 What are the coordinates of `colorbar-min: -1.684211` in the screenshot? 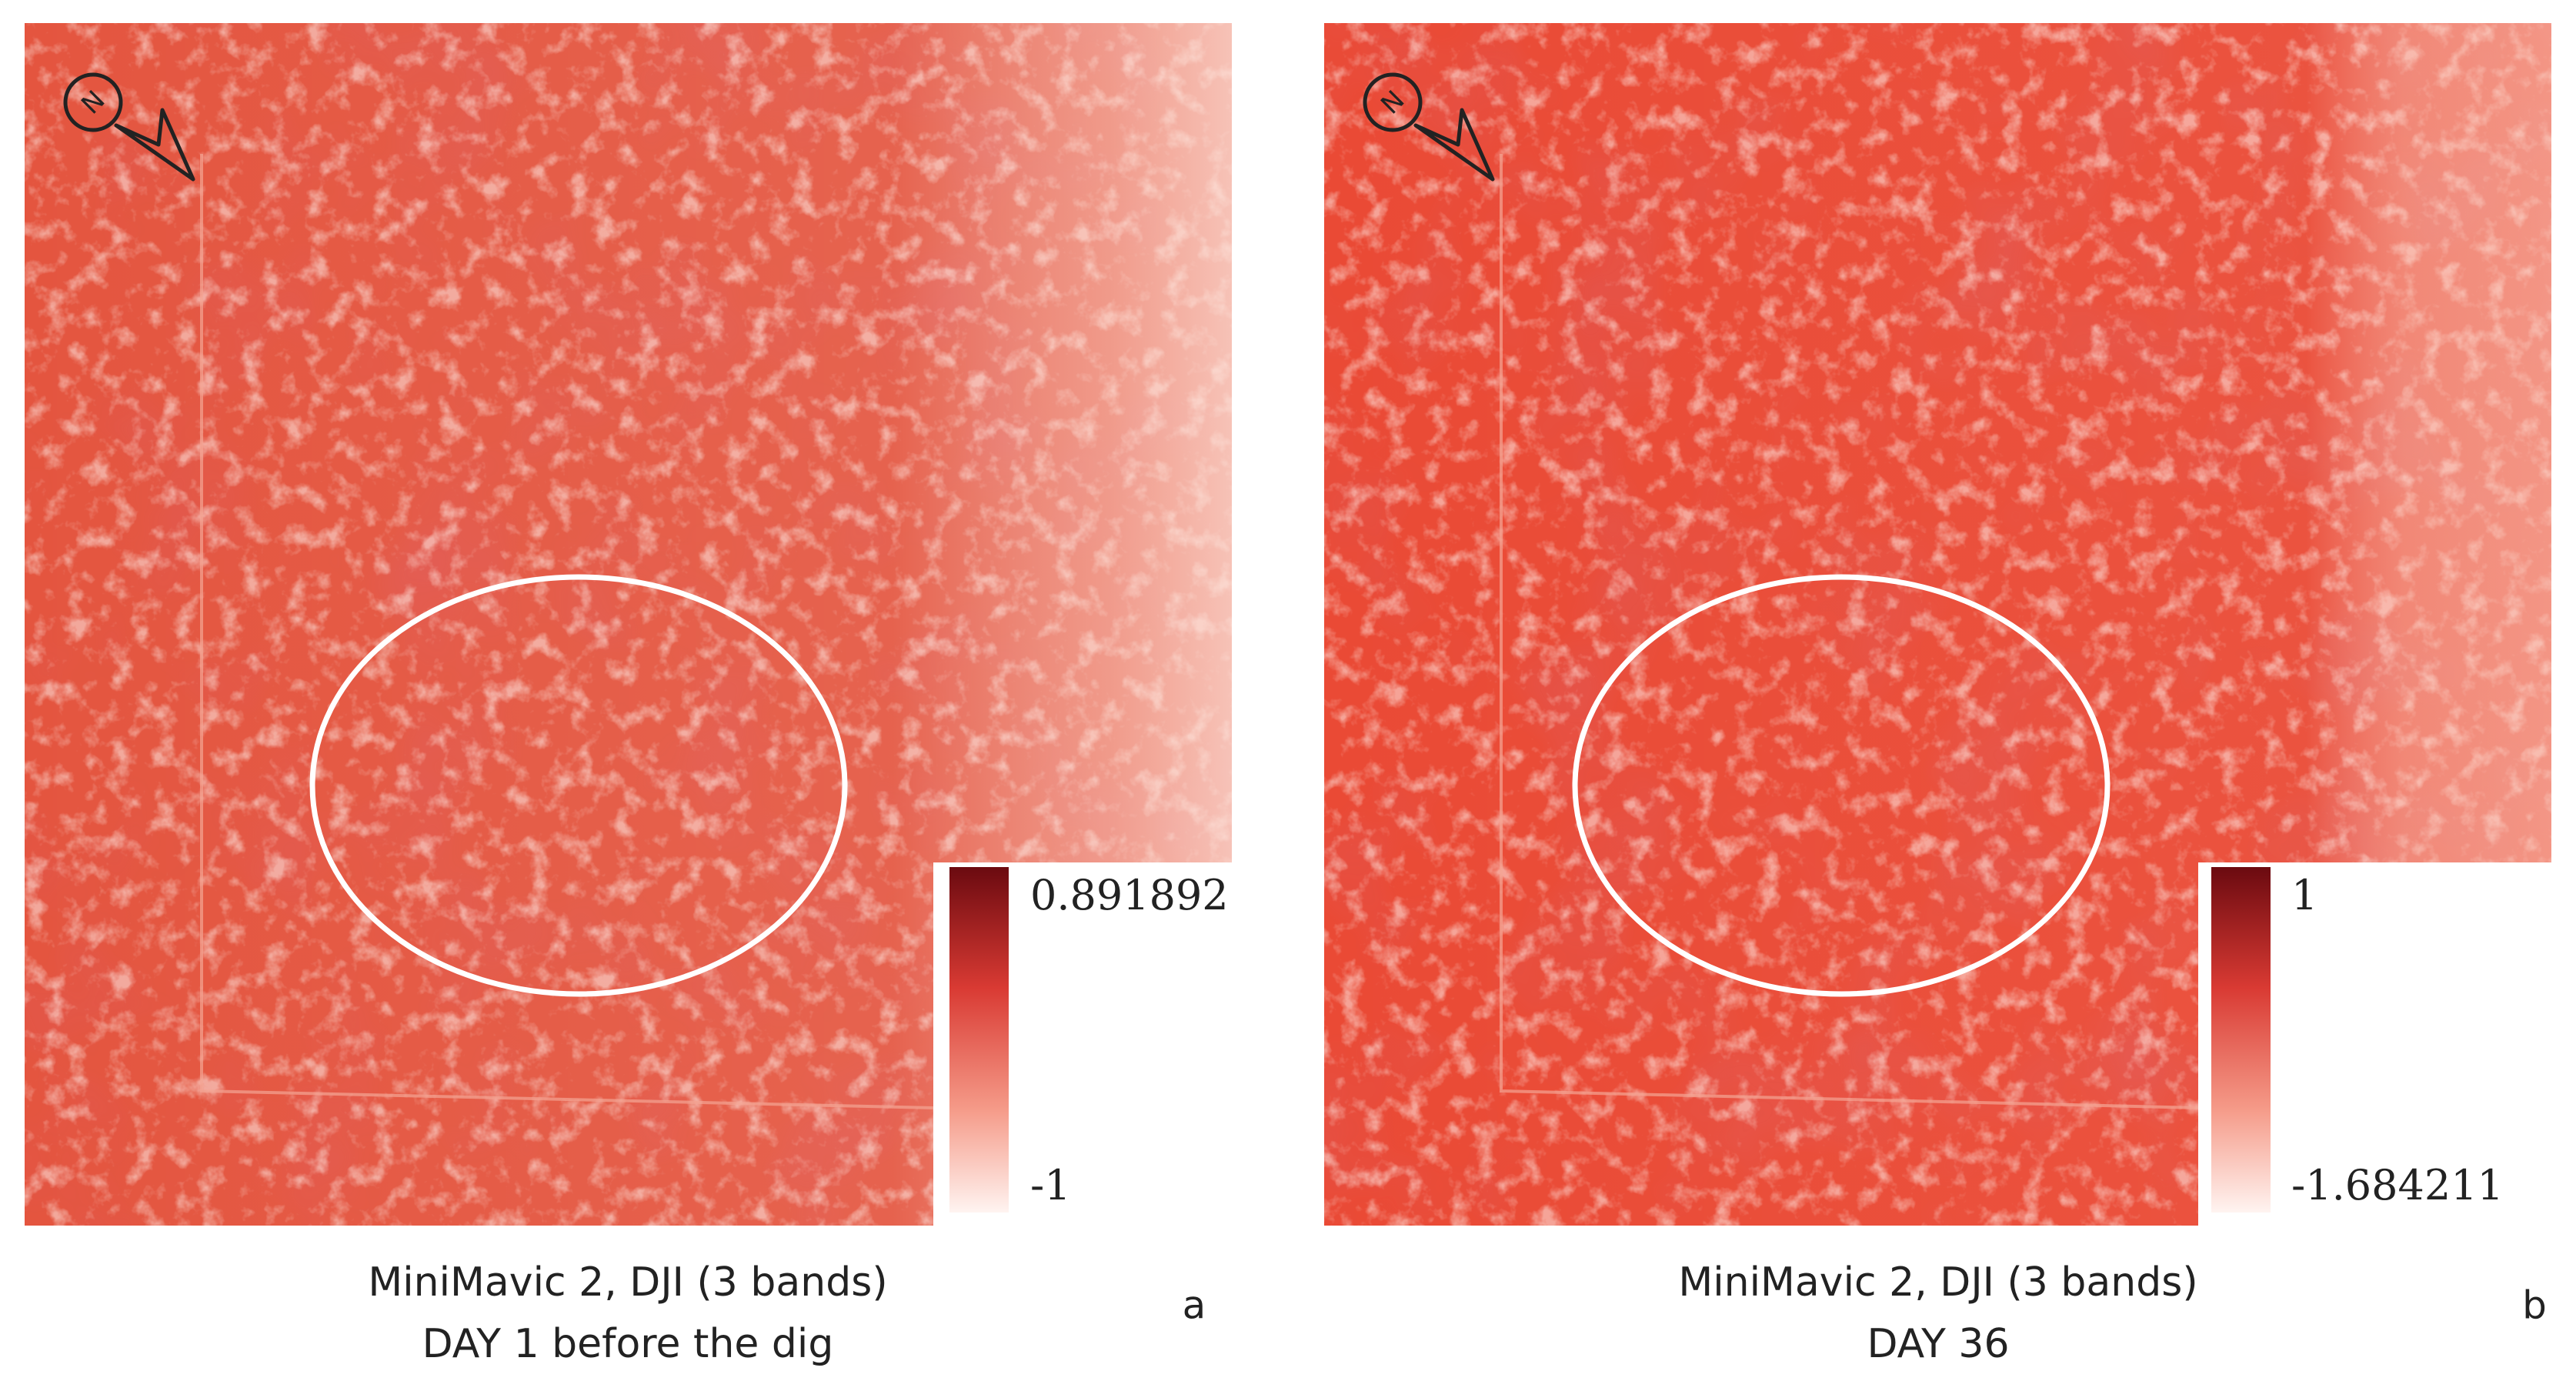 It's located at (2398, 1185).